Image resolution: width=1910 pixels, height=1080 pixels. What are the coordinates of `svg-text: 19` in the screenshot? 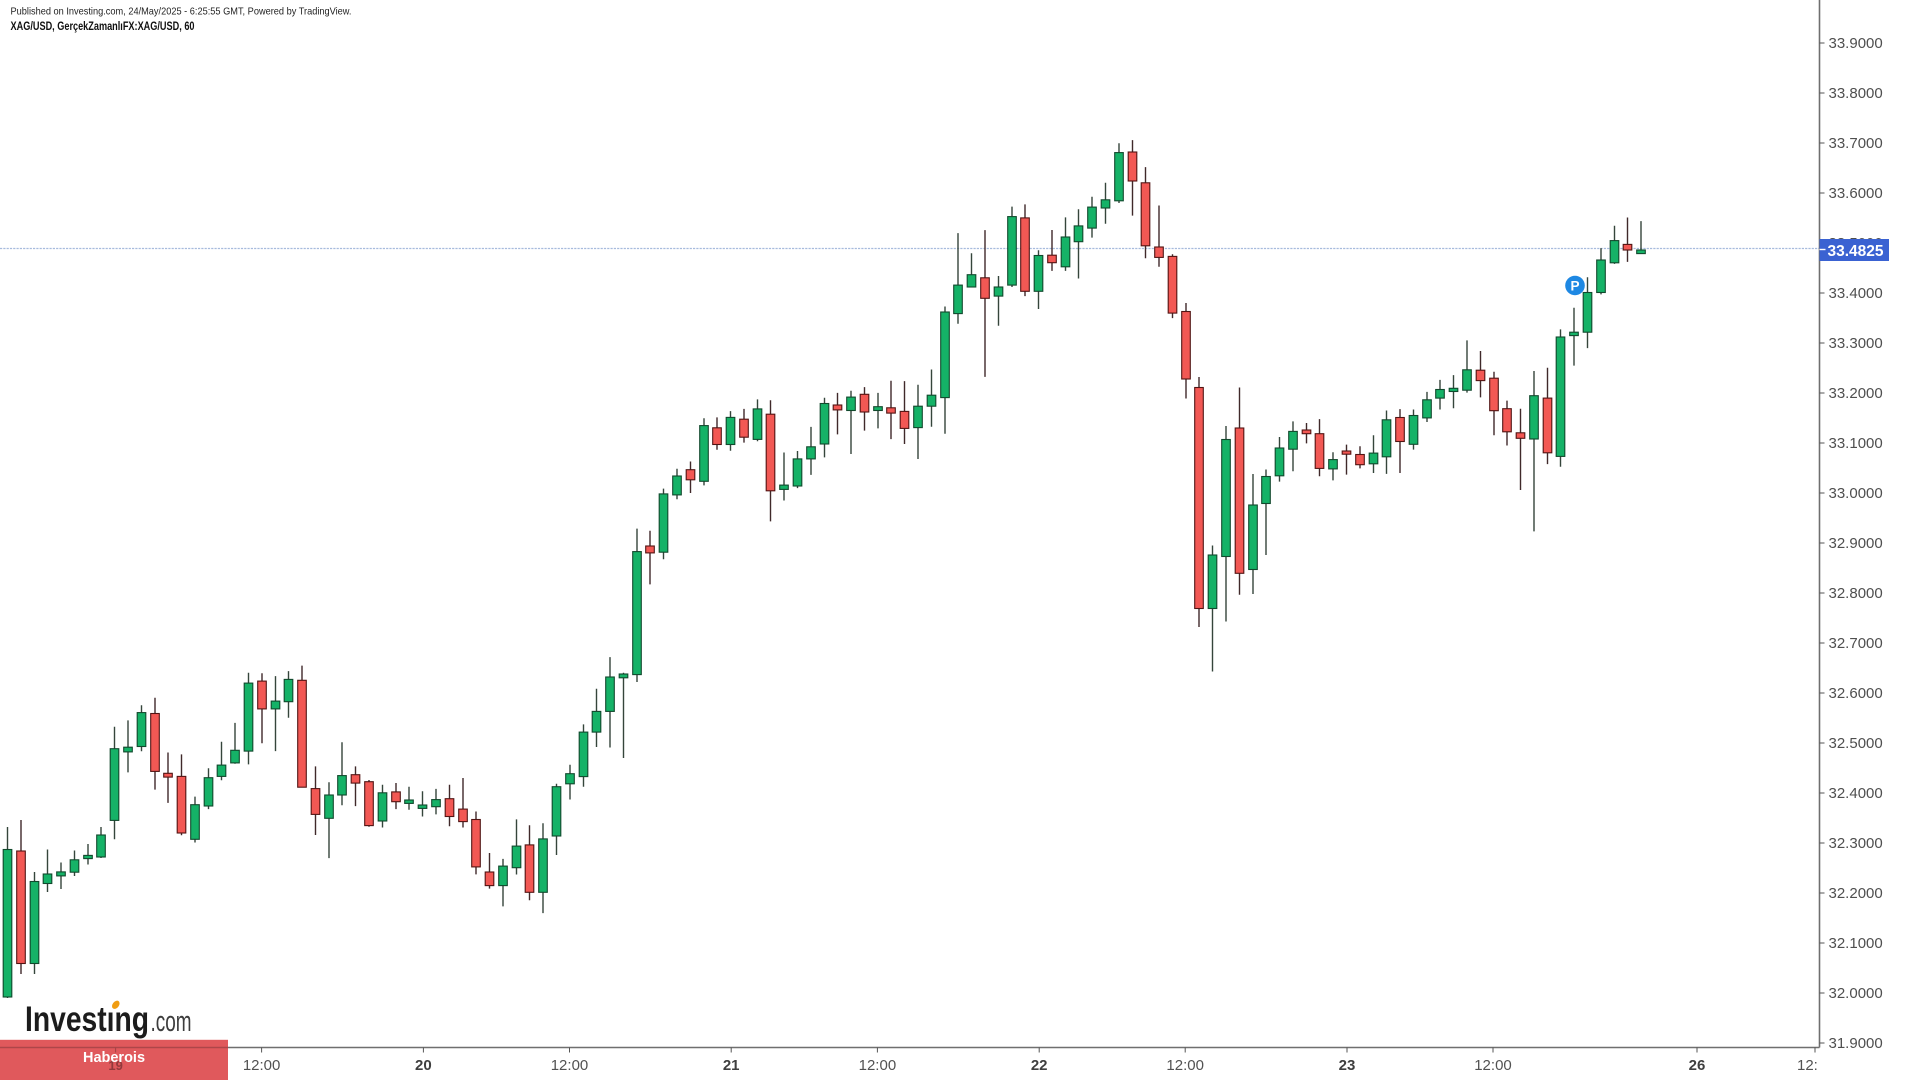 It's located at (115, 1065).